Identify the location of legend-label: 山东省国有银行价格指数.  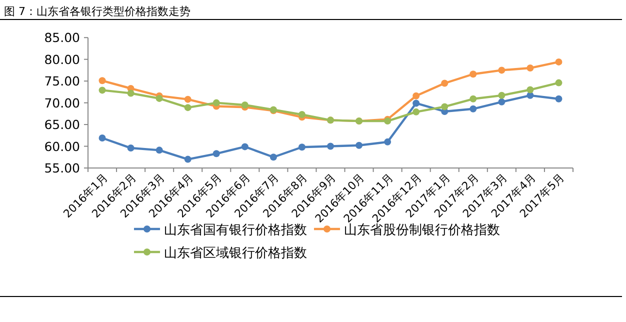
(235, 230).